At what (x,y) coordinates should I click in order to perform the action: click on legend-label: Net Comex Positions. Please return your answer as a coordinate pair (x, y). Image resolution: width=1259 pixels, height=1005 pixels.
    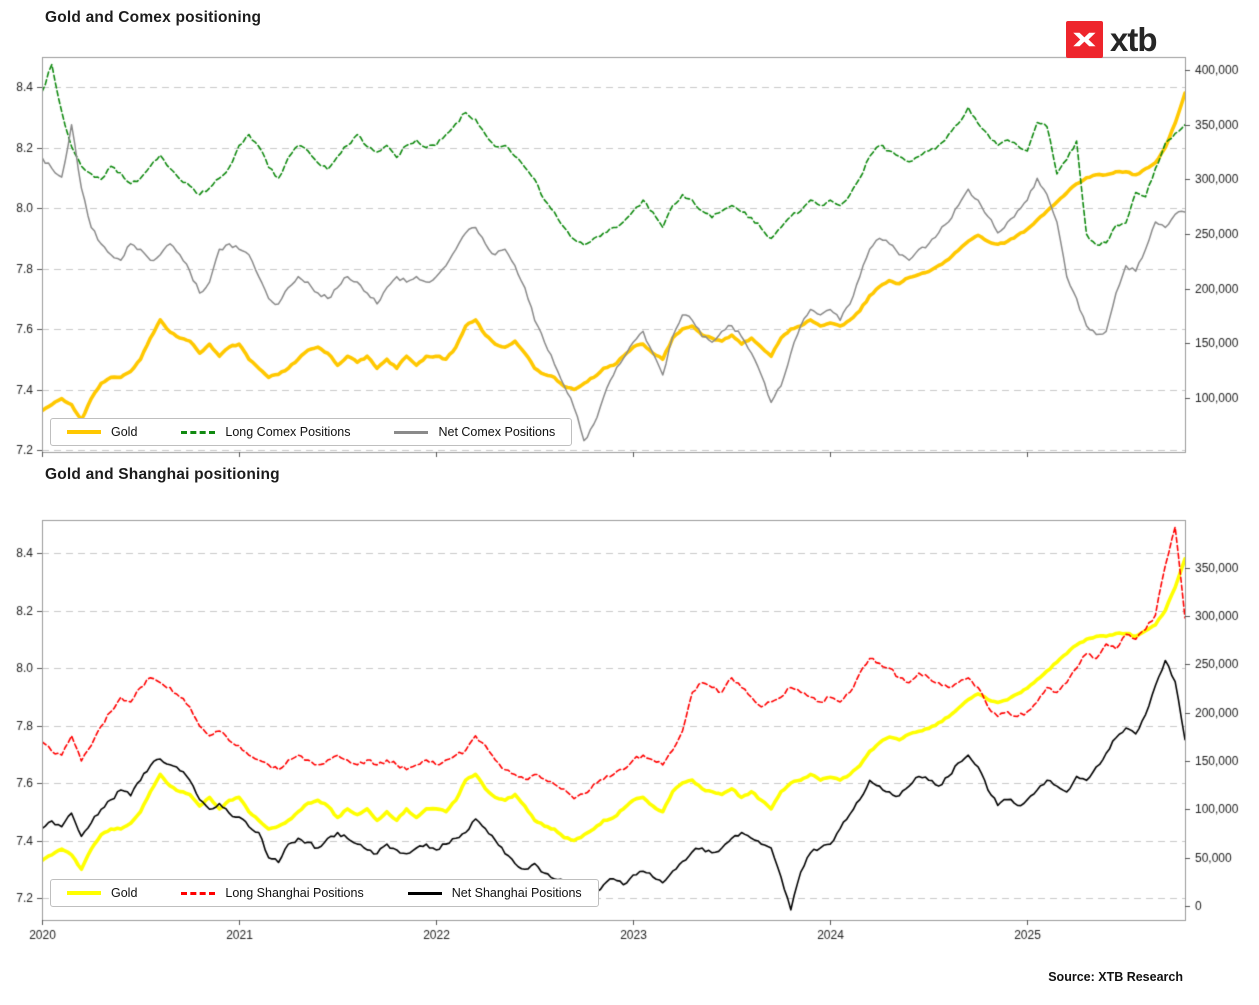
    Looking at the image, I should click on (497, 432).